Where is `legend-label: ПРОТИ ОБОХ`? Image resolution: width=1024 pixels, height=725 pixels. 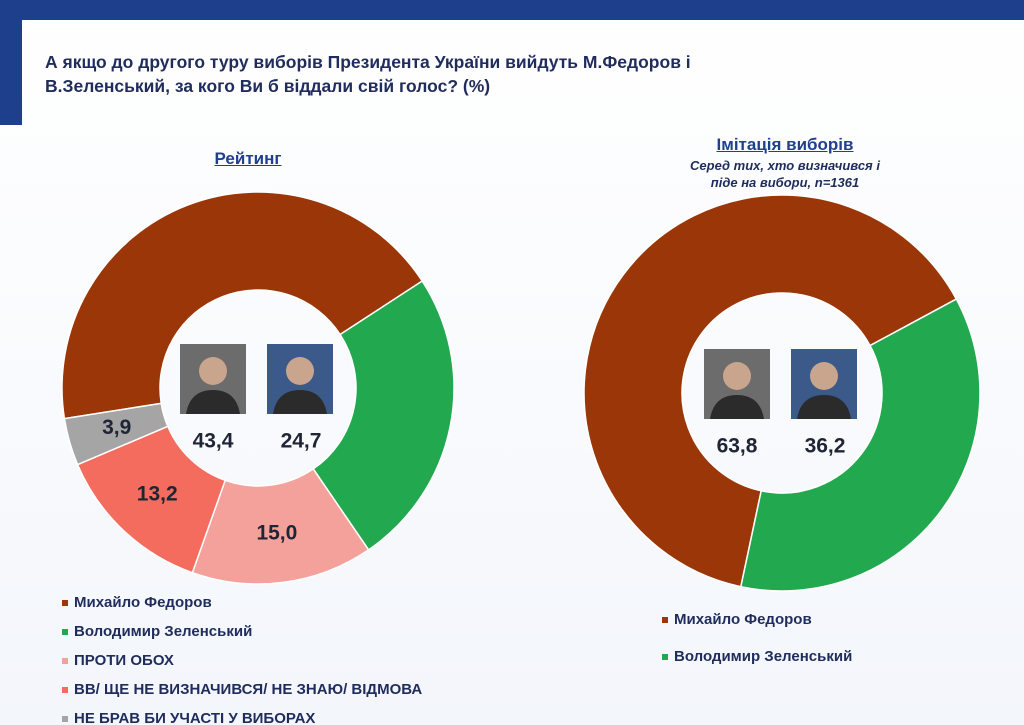
legend-label: ПРОТИ ОБОХ is located at coordinates (124, 660).